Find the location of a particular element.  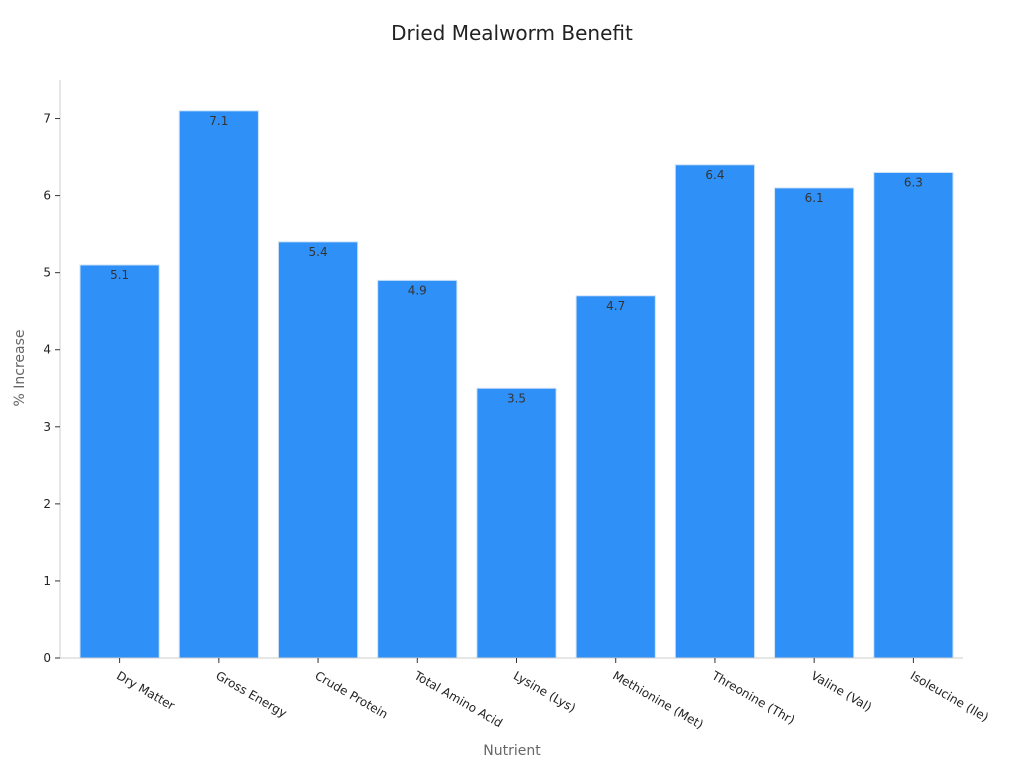

x-tick-label: Threonine (Thr) is located at coordinates (753, 697).